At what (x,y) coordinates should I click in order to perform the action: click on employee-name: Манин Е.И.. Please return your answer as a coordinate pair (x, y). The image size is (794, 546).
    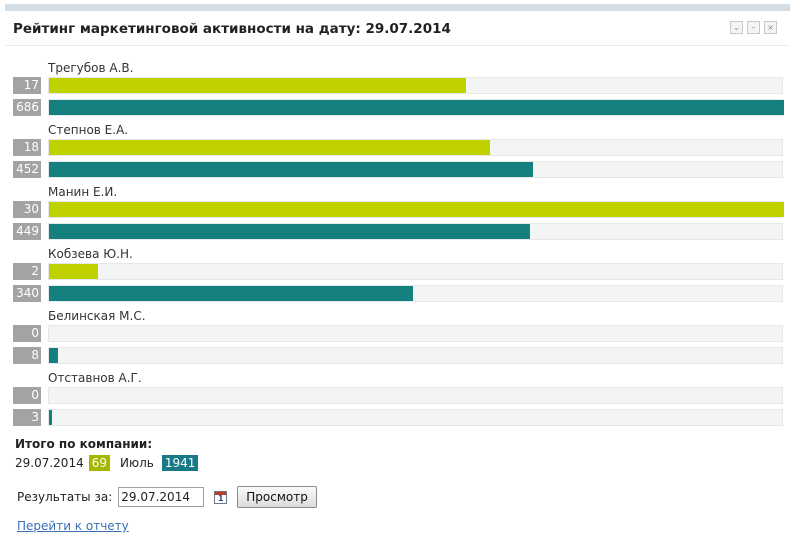
    Looking at the image, I should click on (83, 192).